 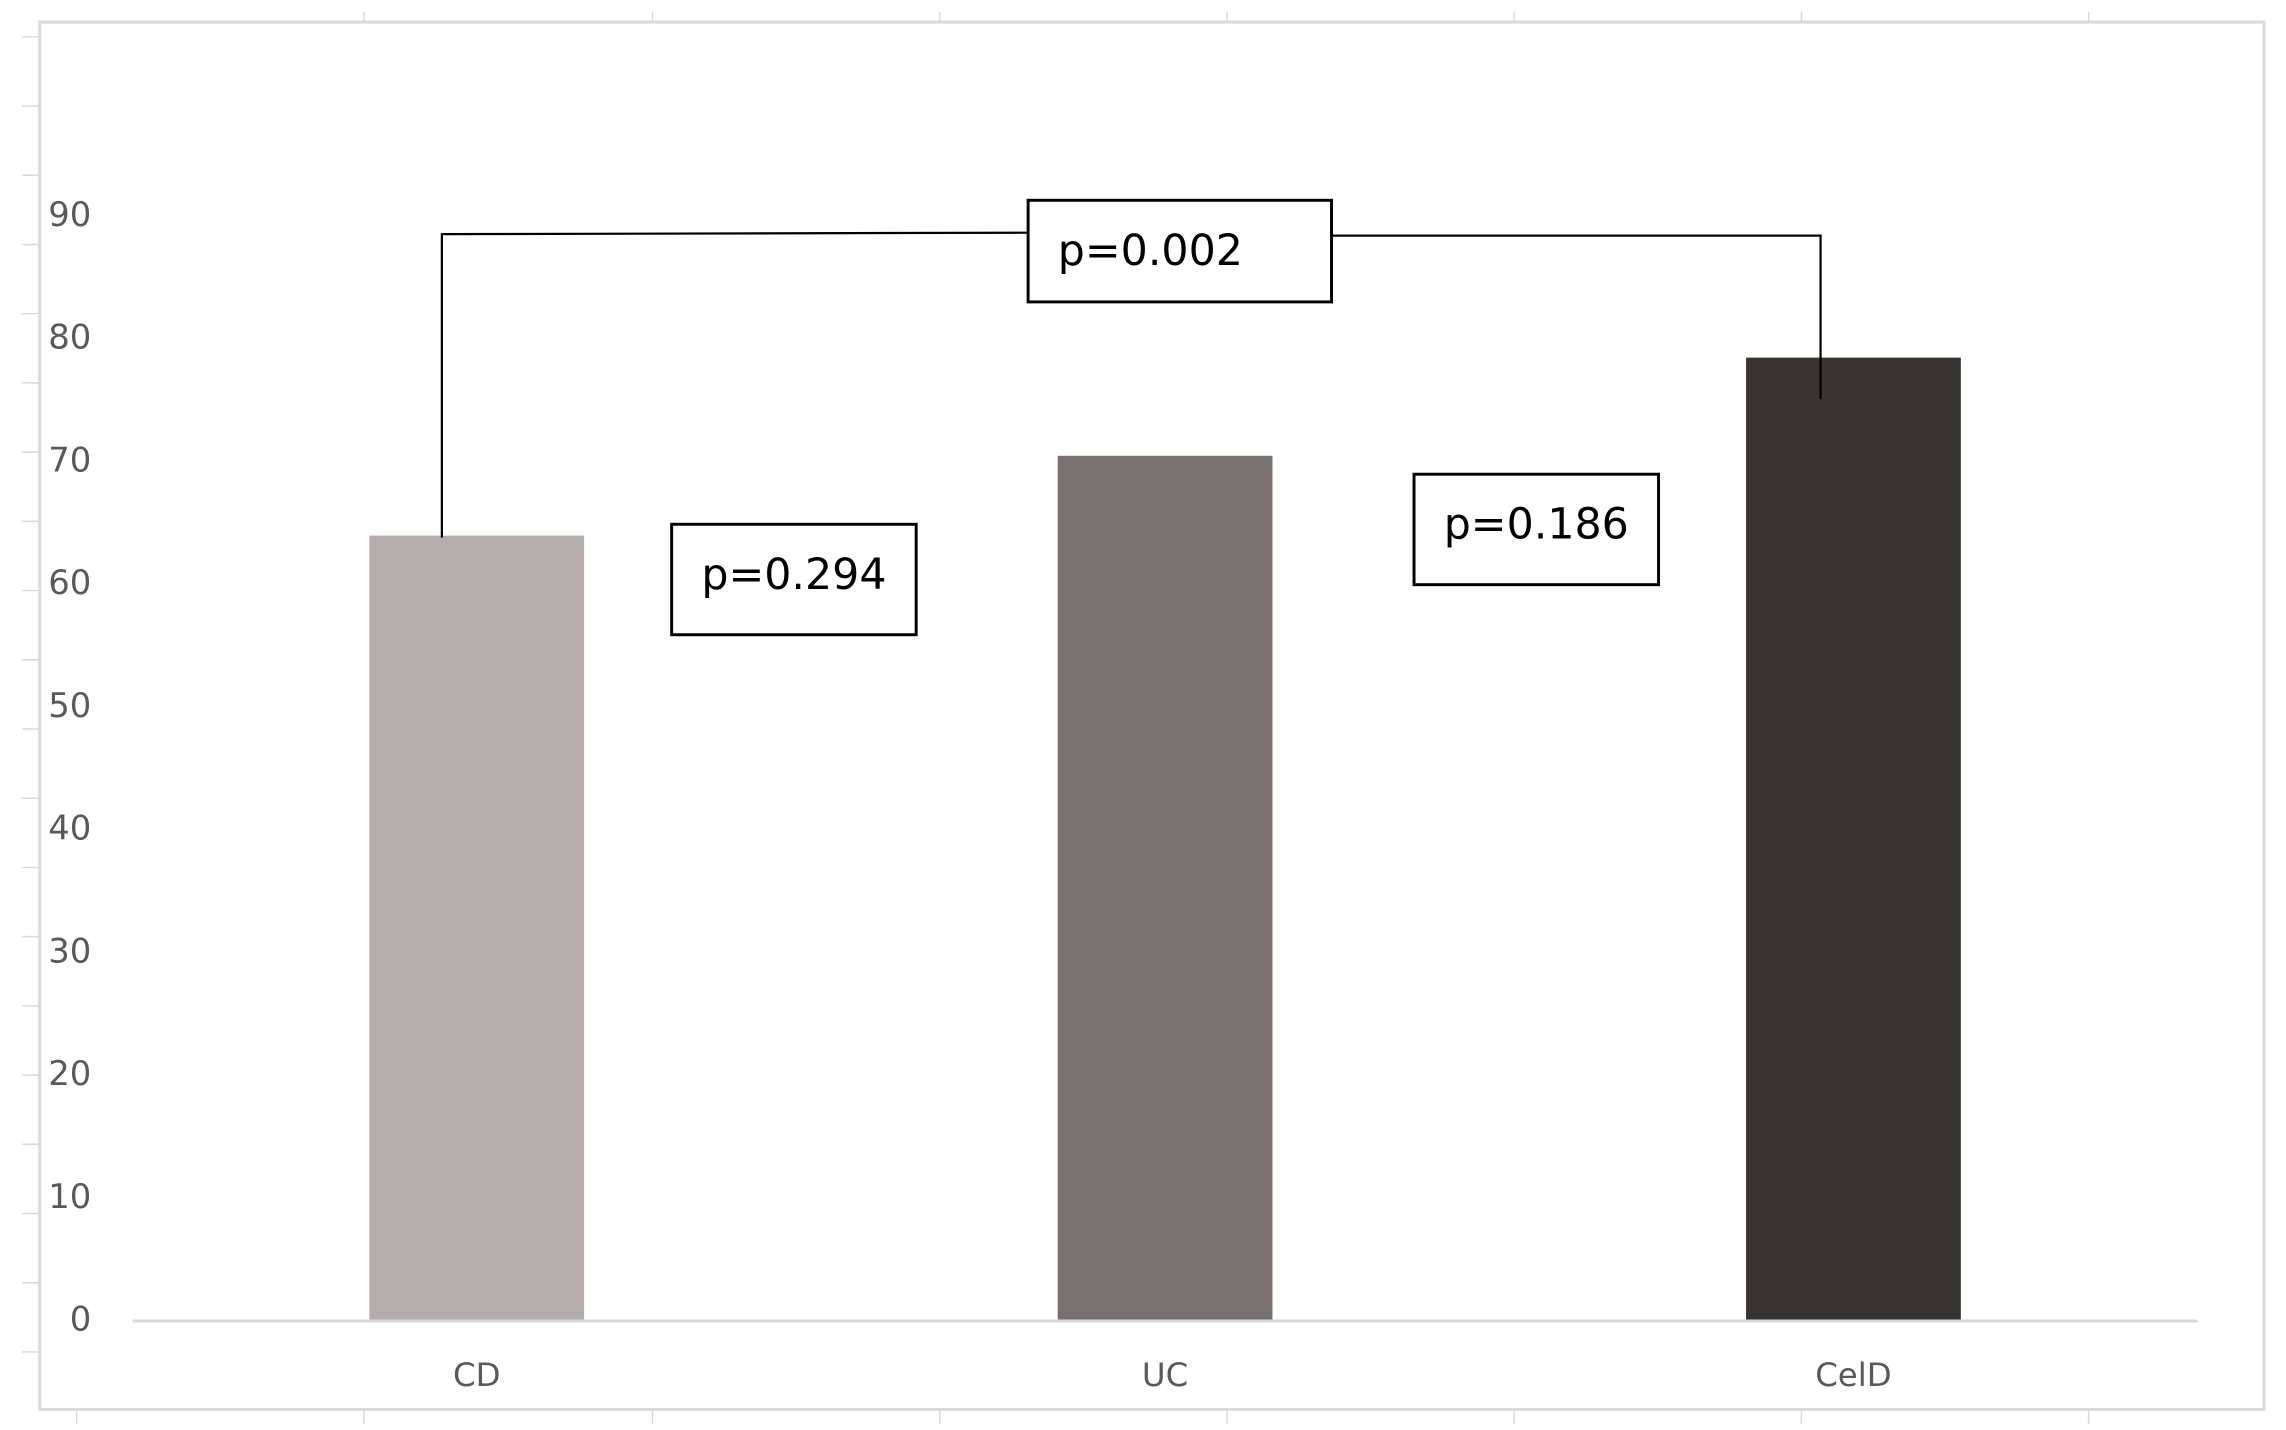 What do you see at coordinates (69, 950) in the screenshot?
I see `y-tick-label: 30` at bounding box center [69, 950].